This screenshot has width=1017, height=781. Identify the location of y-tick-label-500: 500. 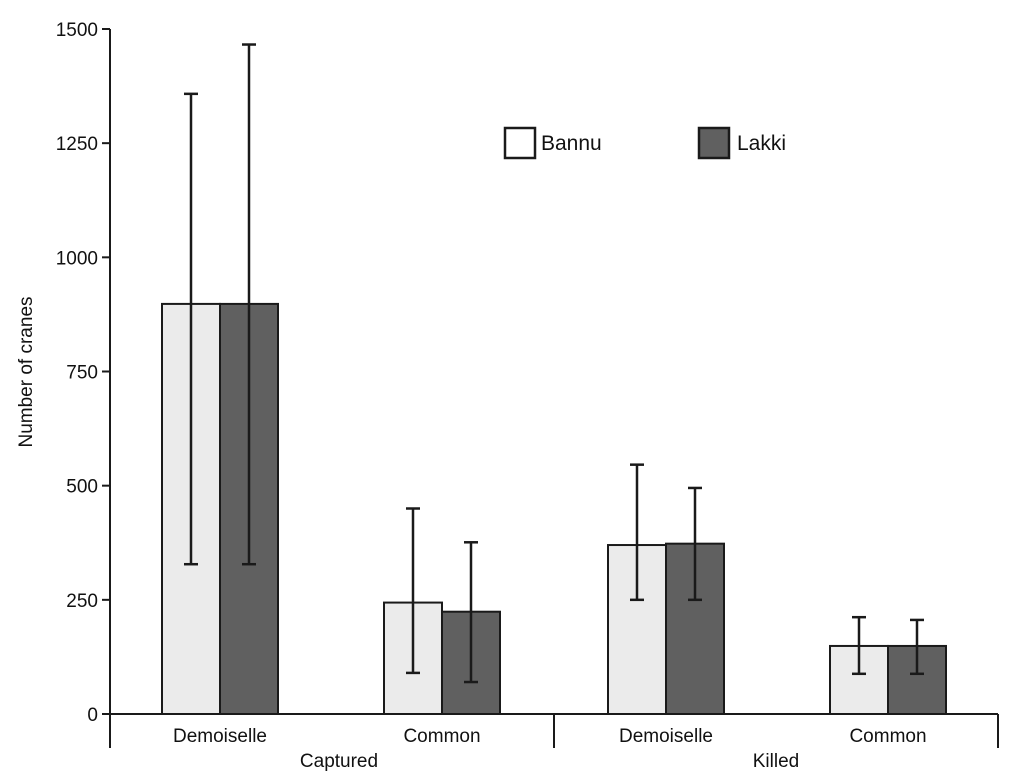
(82, 487).